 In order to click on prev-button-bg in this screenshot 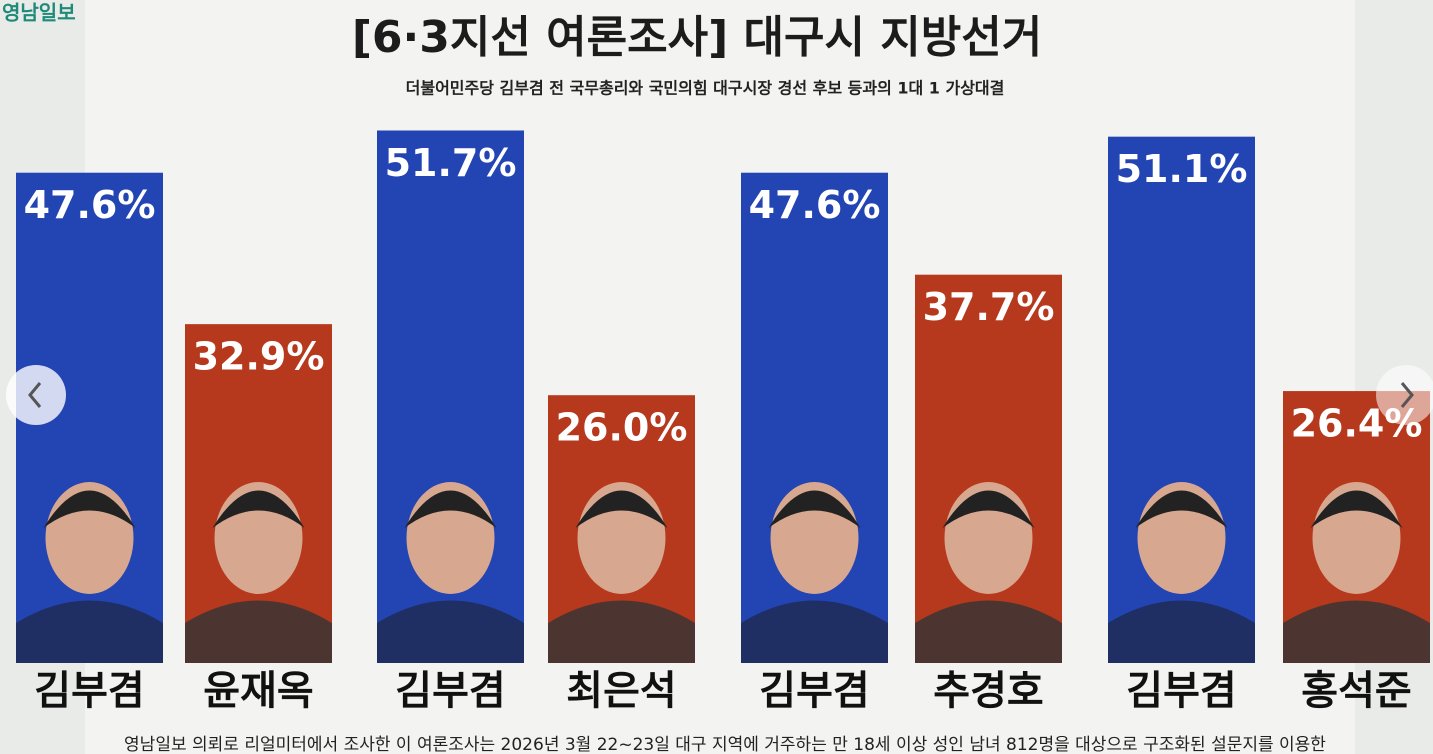, I will do `click(36, 395)`.